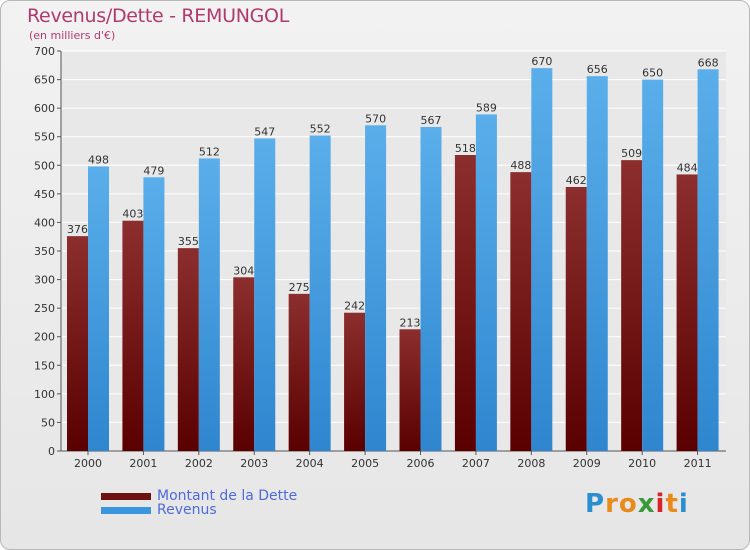  What do you see at coordinates (576, 180) in the screenshot?
I see `data-label-dette: 462` at bounding box center [576, 180].